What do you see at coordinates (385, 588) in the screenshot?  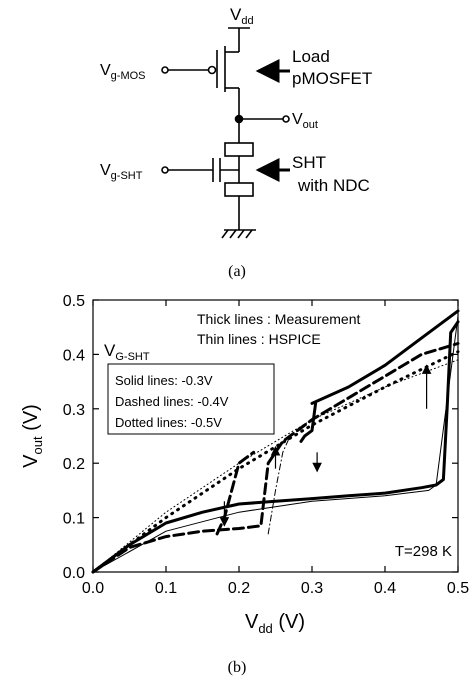 I see `x-tick-label: 0.4` at bounding box center [385, 588].